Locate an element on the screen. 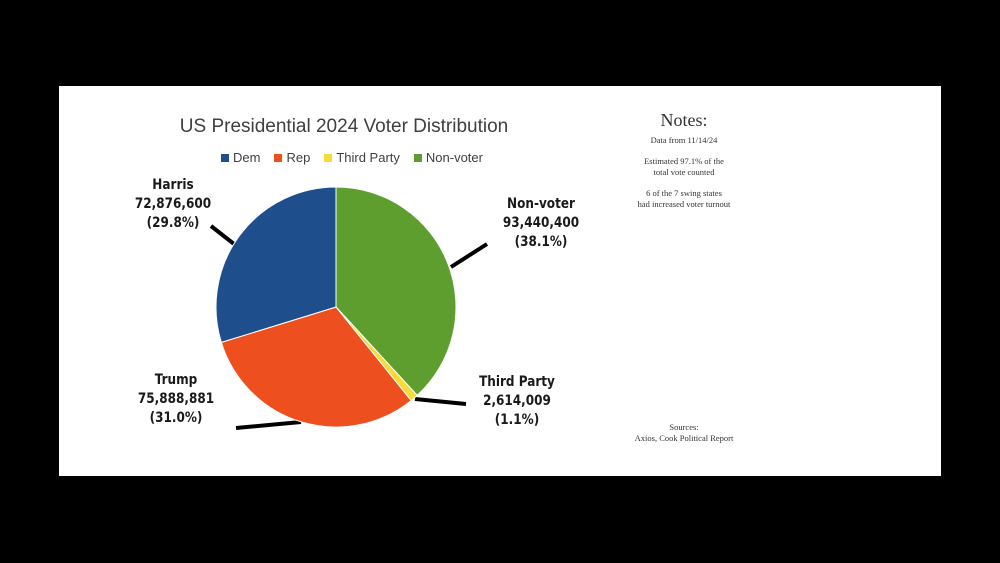 The height and width of the screenshot is (563, 1000). legend-label-non-voter: Non-voter is located at coordinates (454, 157).